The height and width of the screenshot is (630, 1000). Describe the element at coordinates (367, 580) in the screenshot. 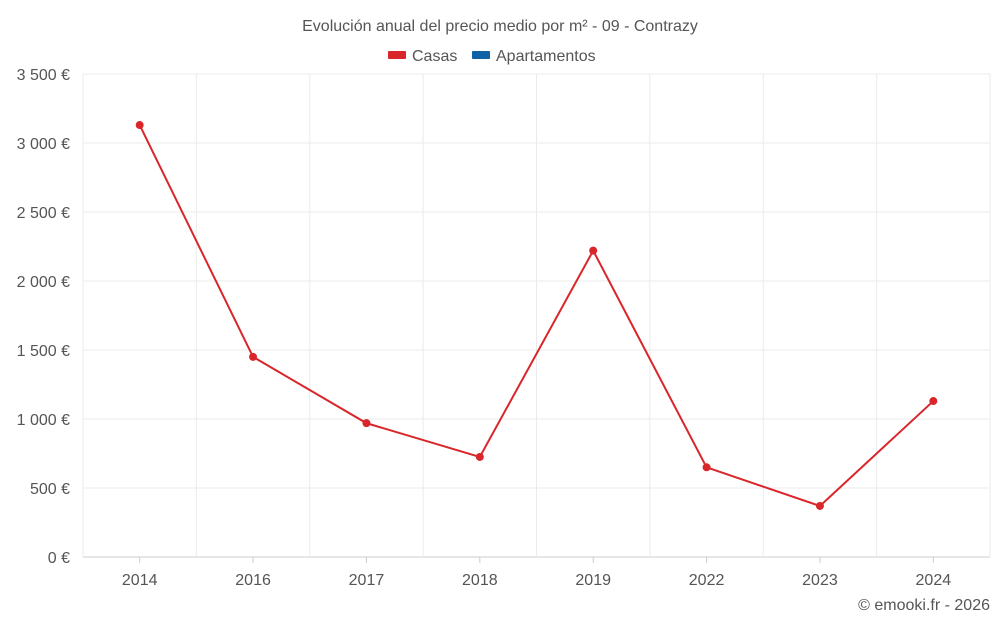

I see `x-tick-label: 2017` at that location.